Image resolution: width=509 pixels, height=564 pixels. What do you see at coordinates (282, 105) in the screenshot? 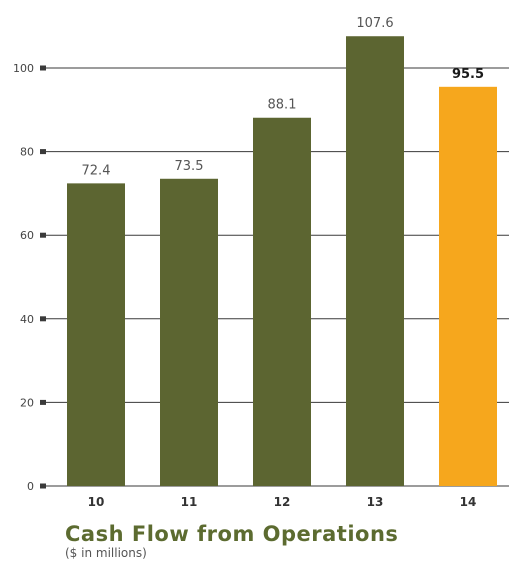
I see `value-label-12: 88.1` at bounding box center [282, 105].